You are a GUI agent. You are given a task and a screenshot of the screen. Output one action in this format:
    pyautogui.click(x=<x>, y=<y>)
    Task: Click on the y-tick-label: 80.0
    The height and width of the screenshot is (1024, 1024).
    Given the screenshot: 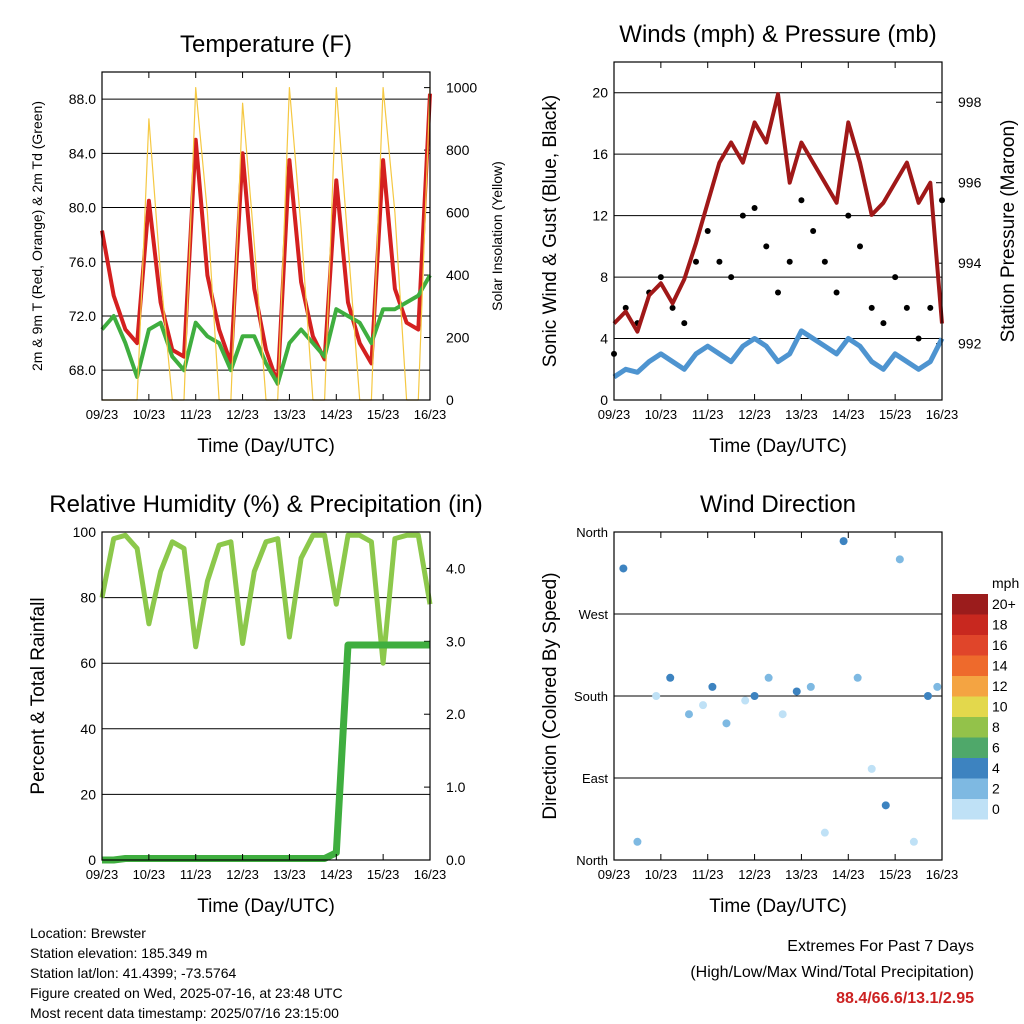 What is the action you would take?
    pyautogui.click(x=82, y=208)
    